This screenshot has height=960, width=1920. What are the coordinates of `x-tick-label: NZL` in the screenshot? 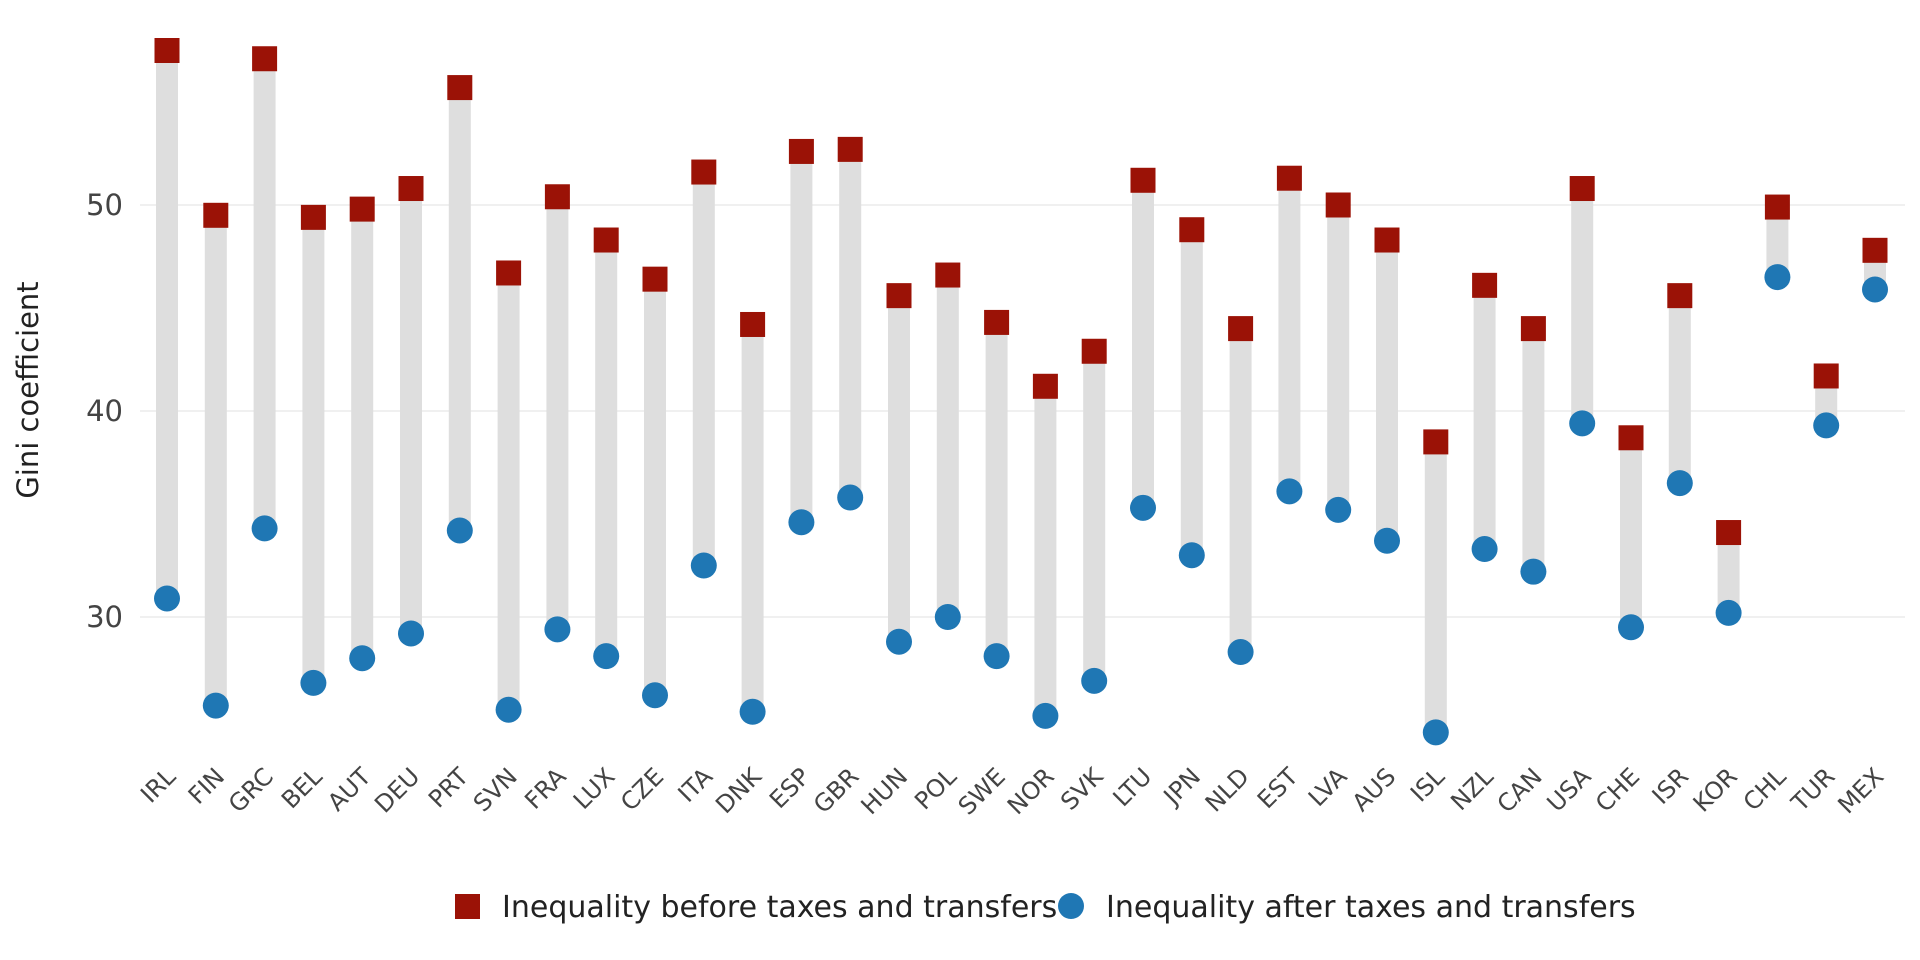 It's located at (1472, 789).